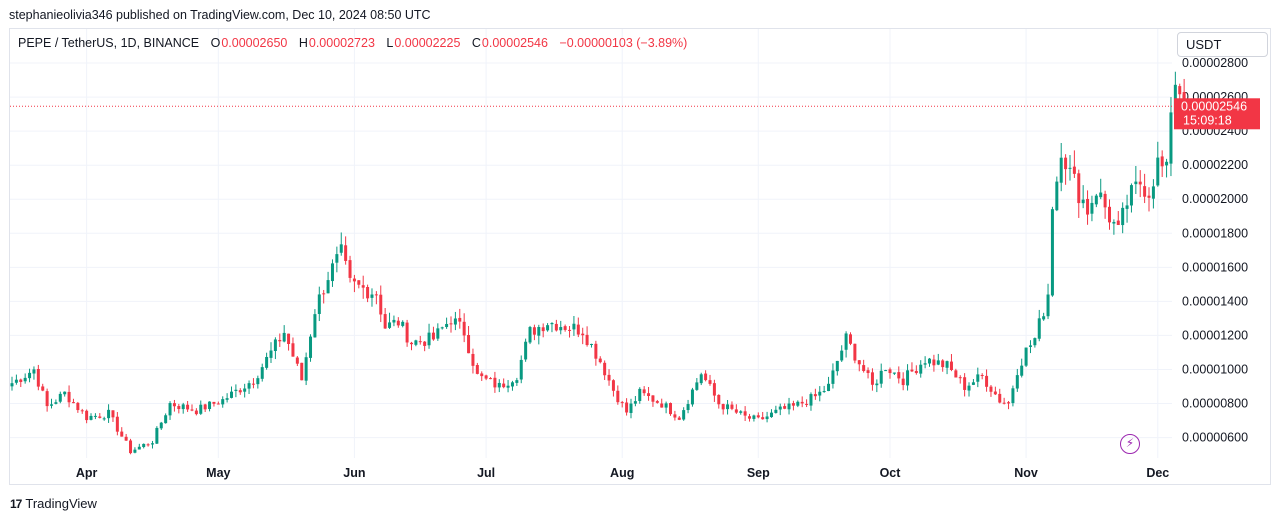 This screenshot has width=1281, height=521. What do you see at coordinates (1215, 369) in the screenshot?
I see `y-tick-label: 0.00001000` at bounding box center [1215, 369].